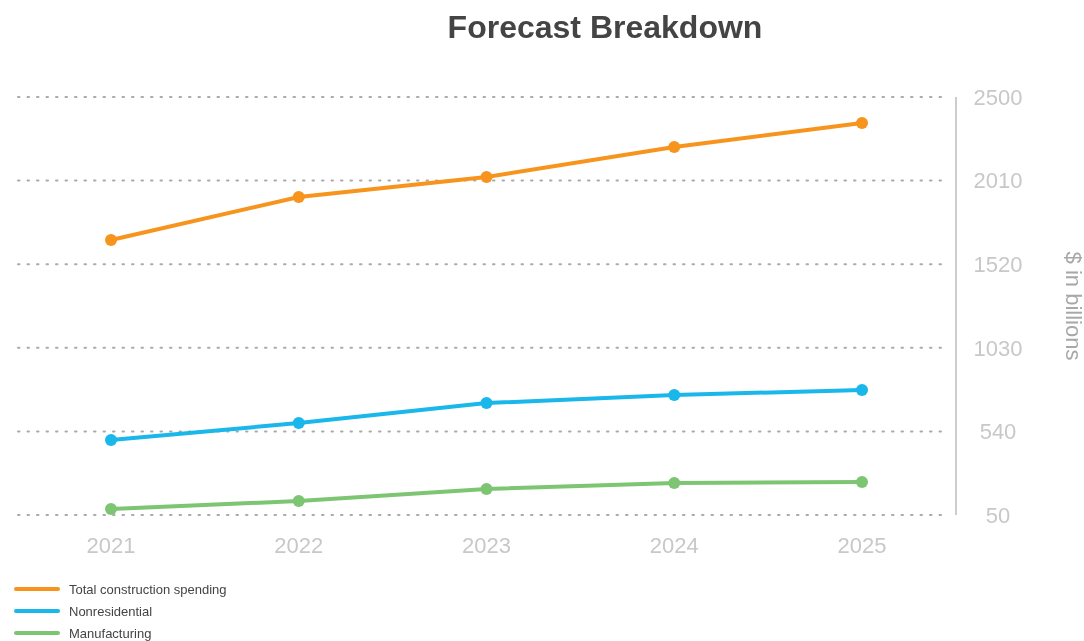 This screenshot has height=641, width=1084. I want to click on y-axis-title: $ in billions, so click(1072, 306).